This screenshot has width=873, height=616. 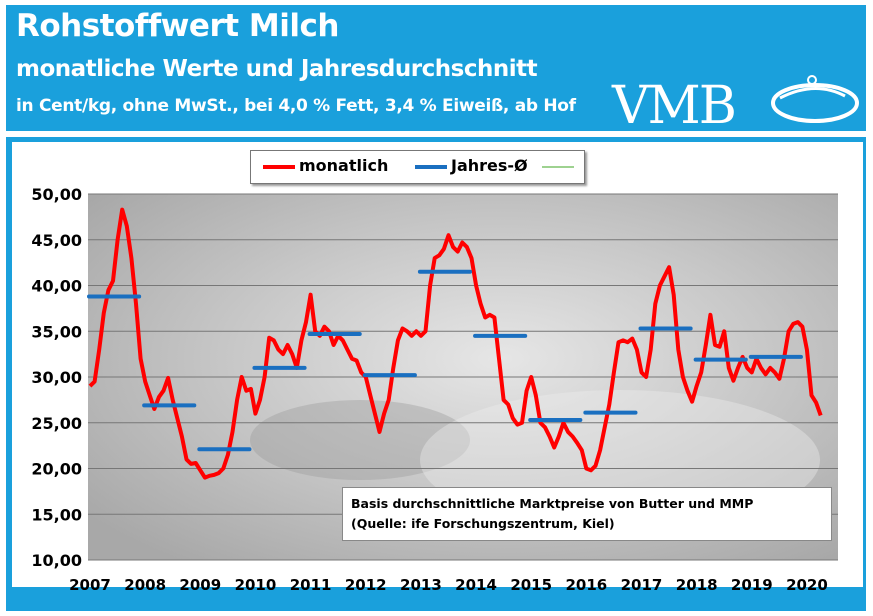 What do you see at coordinates (56, 194) in the screenshot?
I see `y-tick-label: 50,00` at bounding box center [56, 194].